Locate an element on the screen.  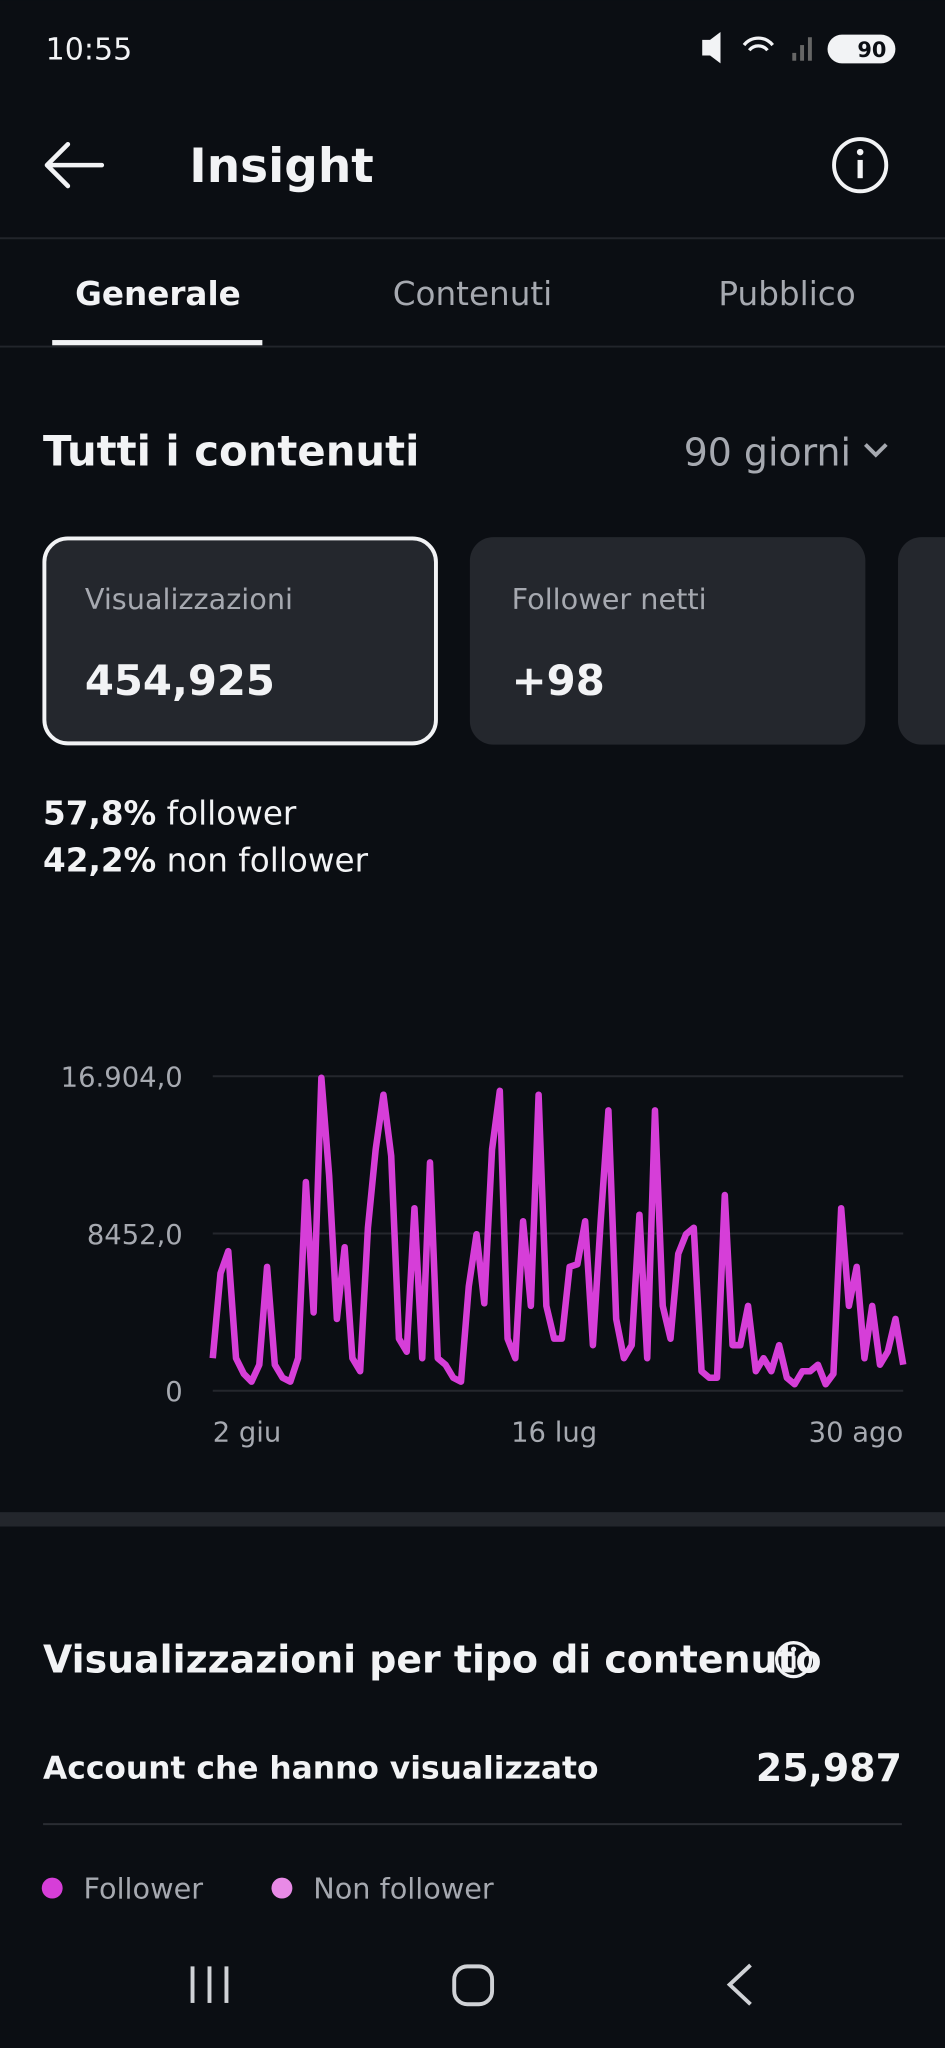
header-title: Insight is located at coordinates (281, 166).